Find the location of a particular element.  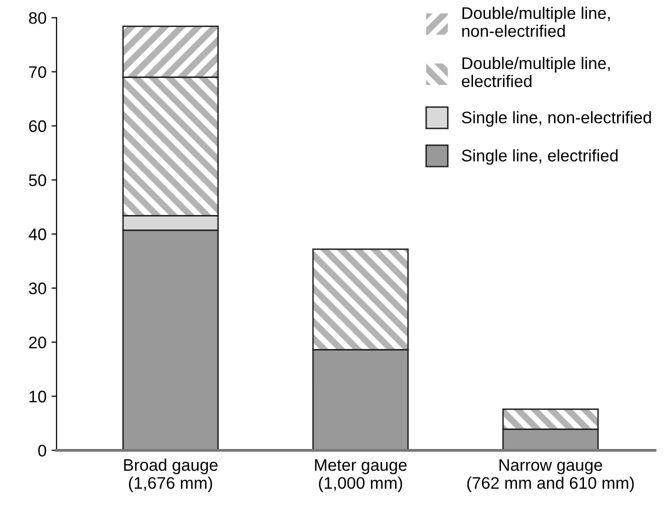

y-tick-label: 80 is located at coordinates (37, 18).